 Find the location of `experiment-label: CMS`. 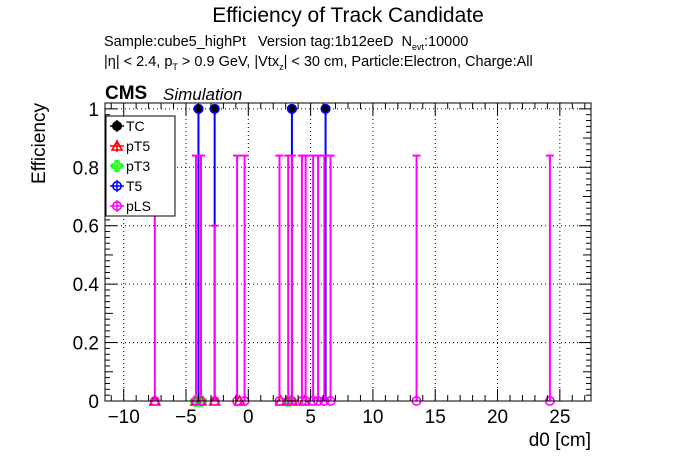

experiment-label: CMS is located at coordinates (126, 93).